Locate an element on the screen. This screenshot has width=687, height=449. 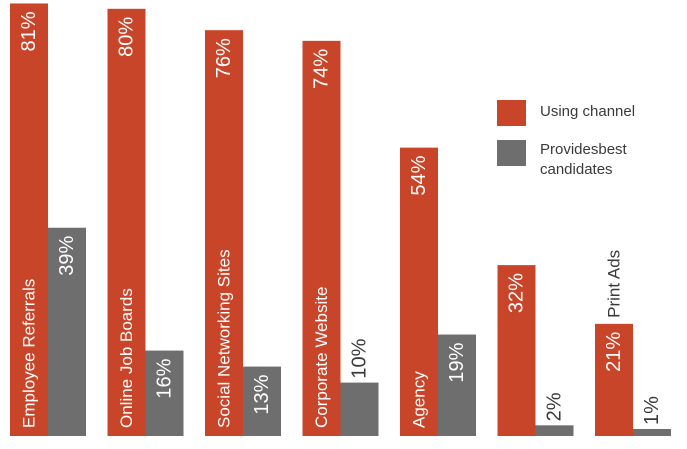
data-label-using-channel-5: 32% is located at coordinates (517, 293).